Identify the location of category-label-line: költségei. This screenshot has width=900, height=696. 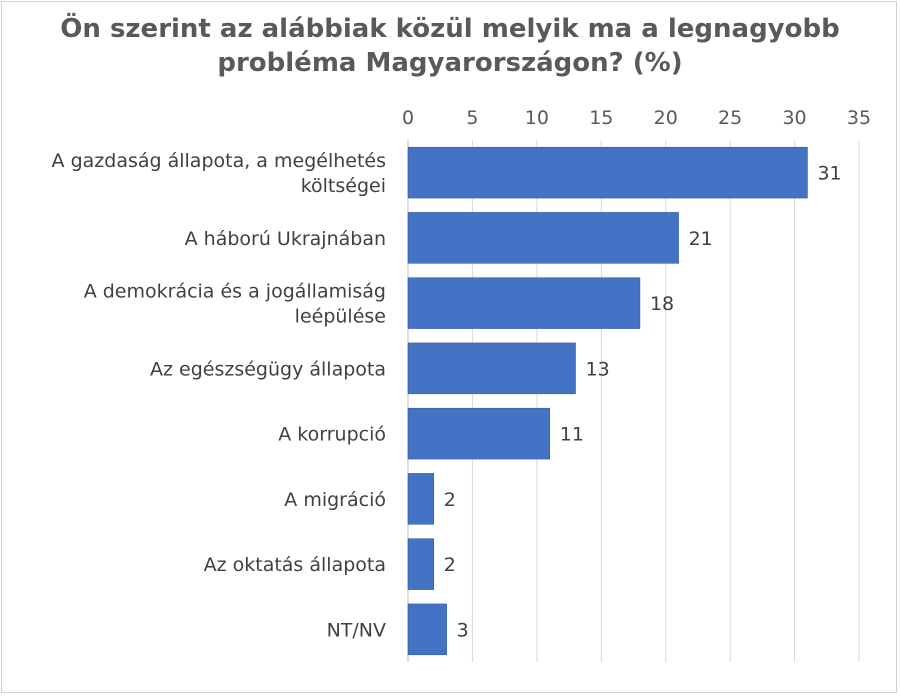
(343, 186).